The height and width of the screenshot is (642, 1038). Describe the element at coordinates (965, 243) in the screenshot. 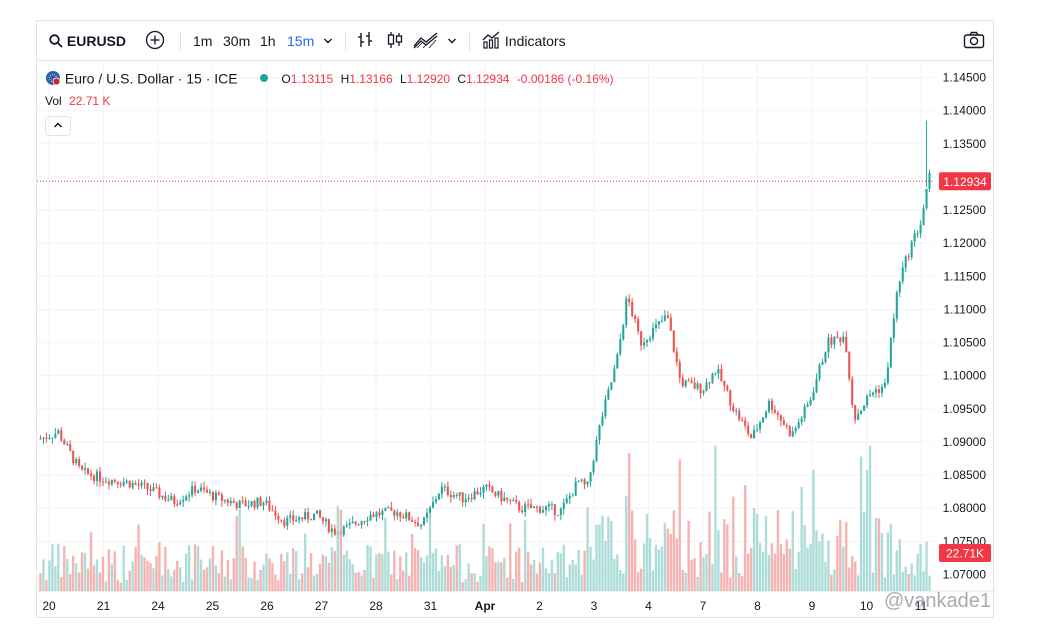

I see `y-tick-label: 1.12000` at that location.